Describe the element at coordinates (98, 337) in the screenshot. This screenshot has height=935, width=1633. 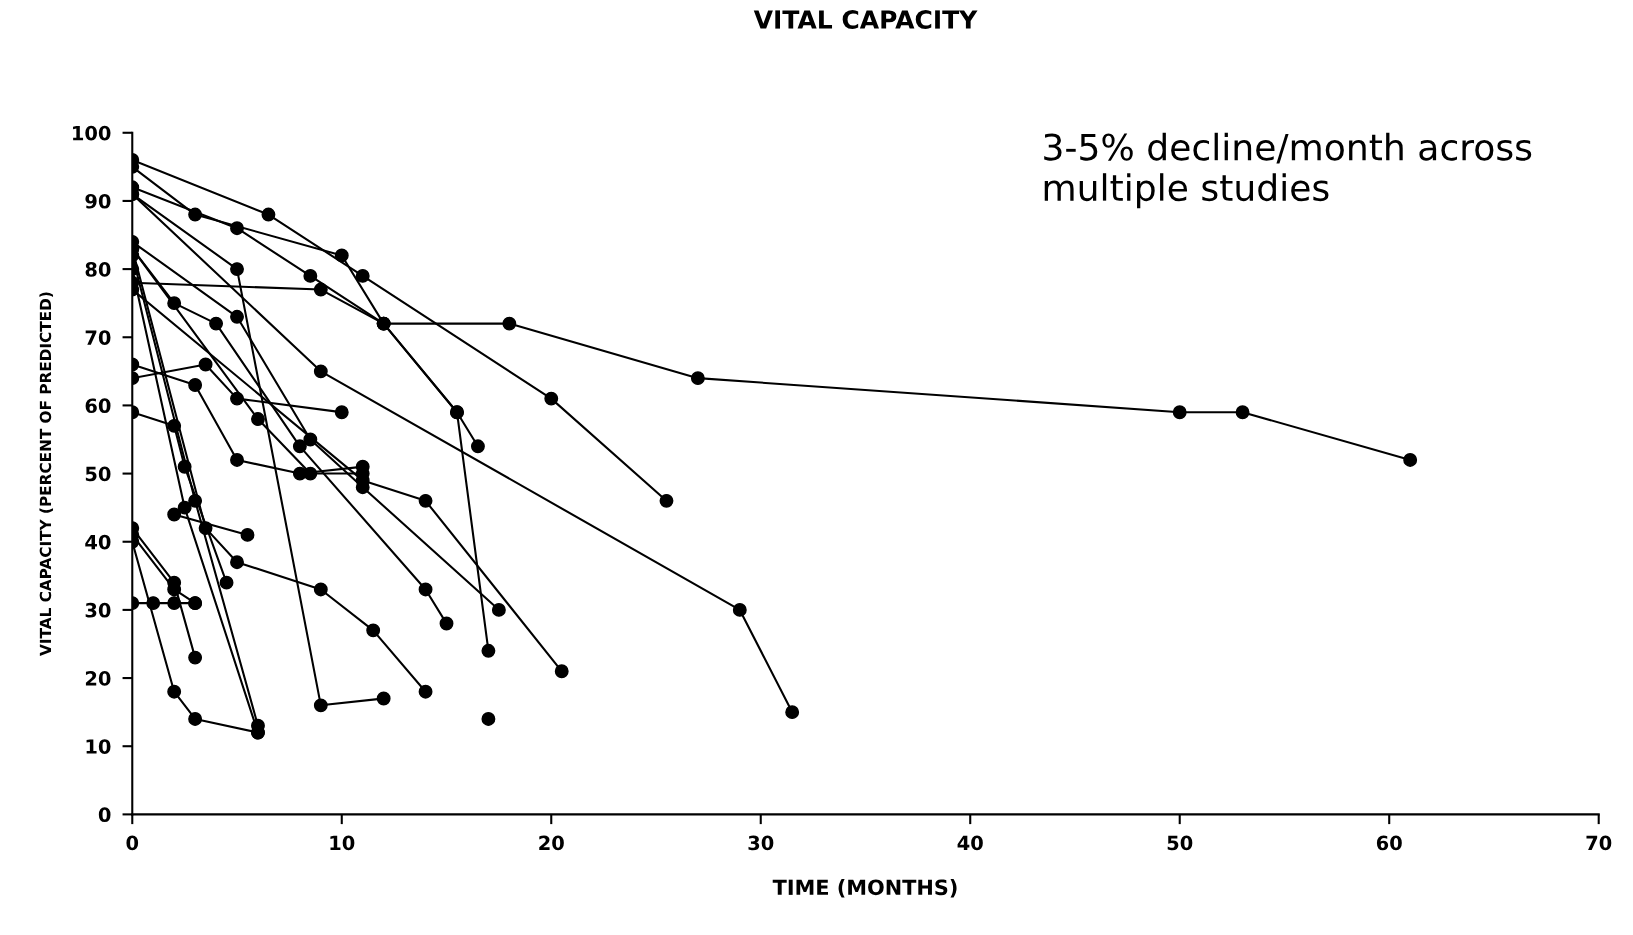
I see `y-tick-label: 70` at that location.